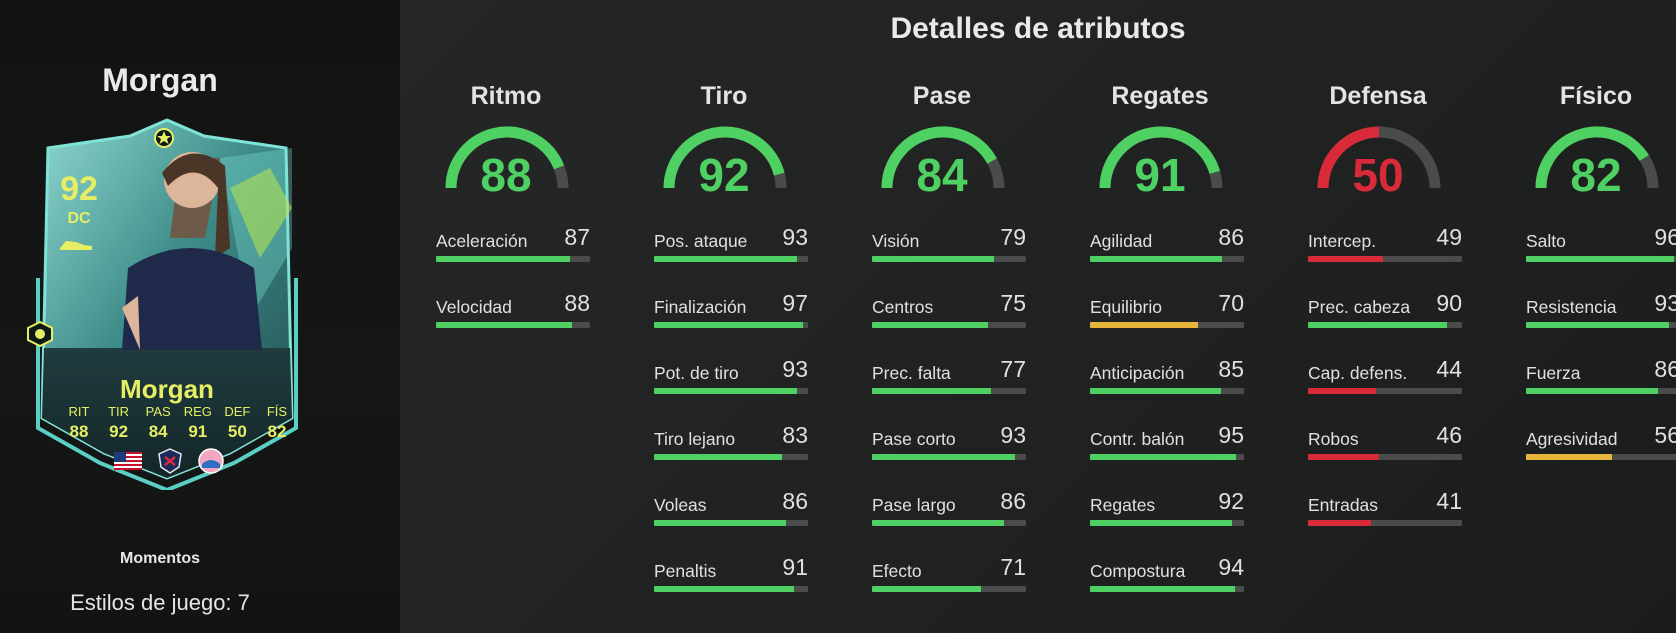  I want to click on attribute-value: 86, so click(1231, 237).